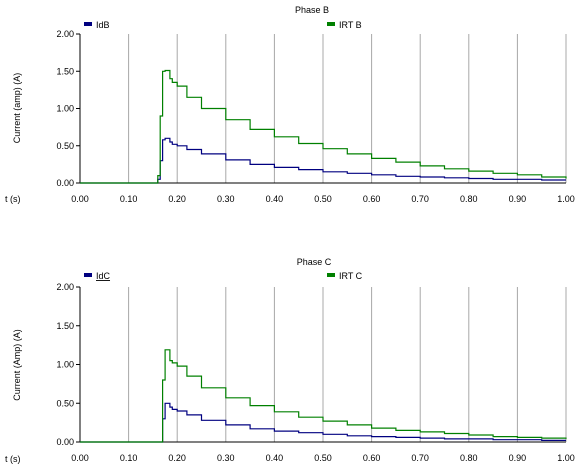 This screenshot has width=582, height=470. What do you see at coordinates (323, 422) in the screenshot?
I see `series-line-idc` at bounding box center [323, 422].